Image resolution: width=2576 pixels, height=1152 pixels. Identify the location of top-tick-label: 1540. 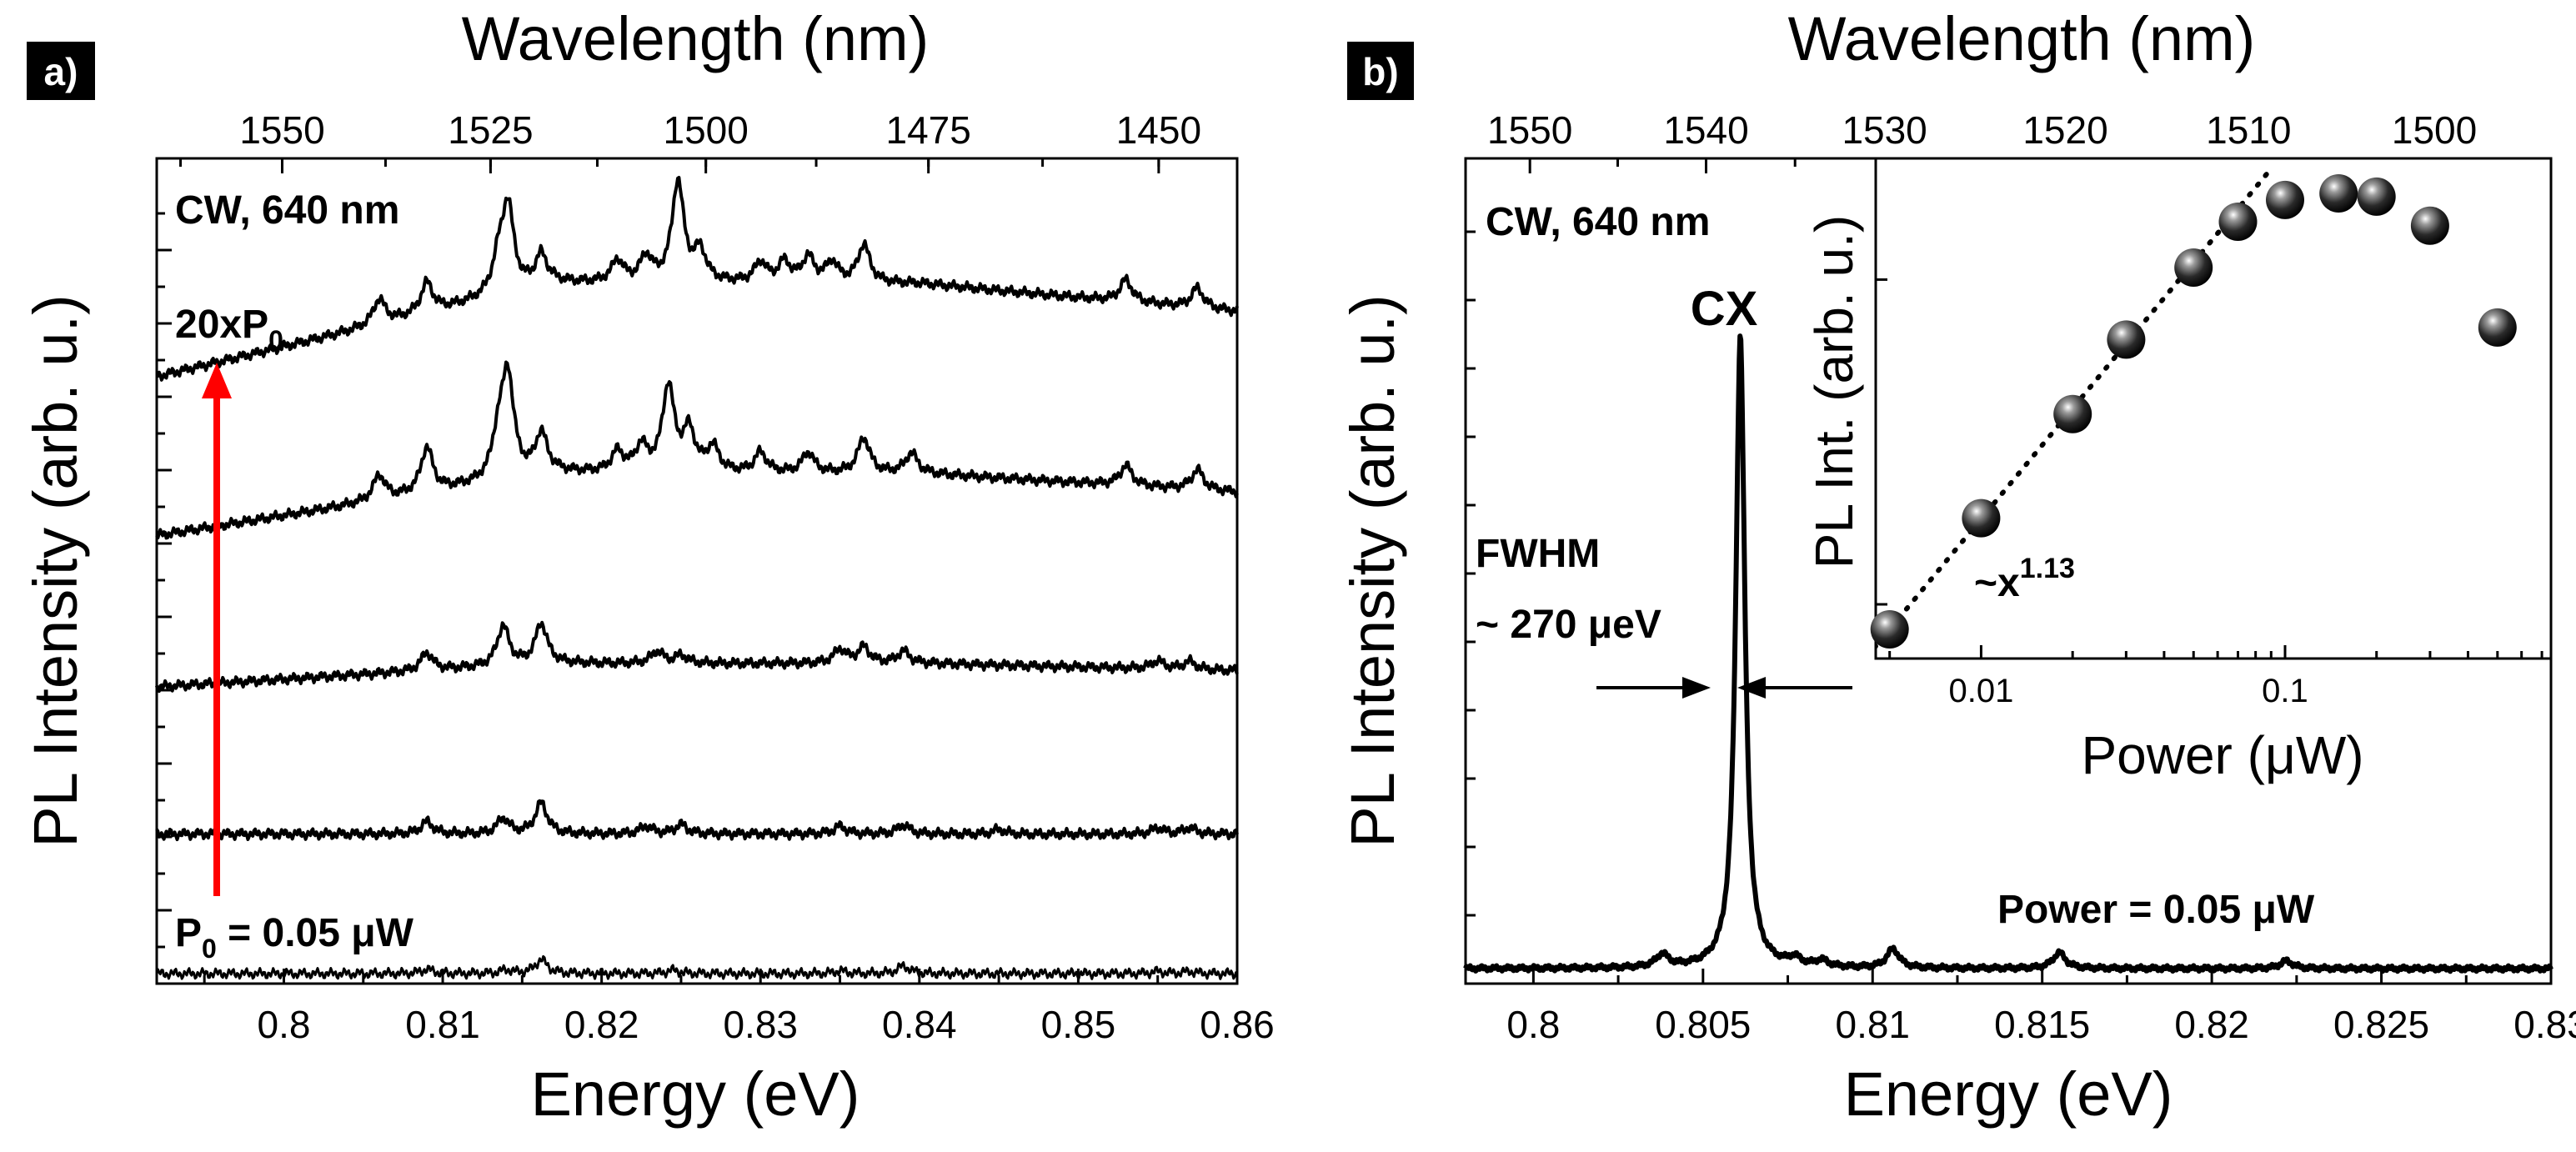
(1705, 130).